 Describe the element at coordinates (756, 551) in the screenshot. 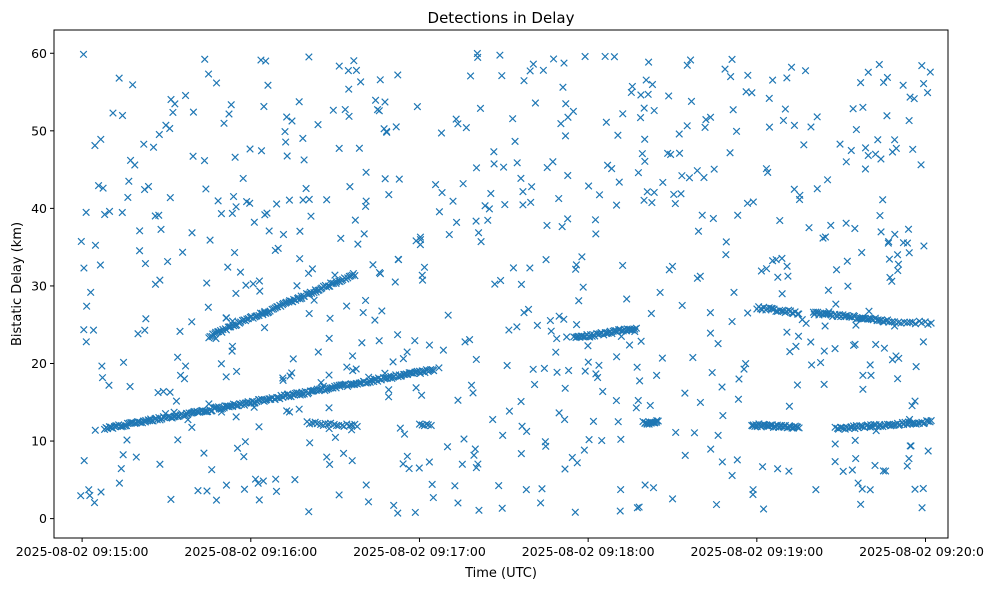

I see `x-tick-label: 2025-08-02 09:19:00` at that location.